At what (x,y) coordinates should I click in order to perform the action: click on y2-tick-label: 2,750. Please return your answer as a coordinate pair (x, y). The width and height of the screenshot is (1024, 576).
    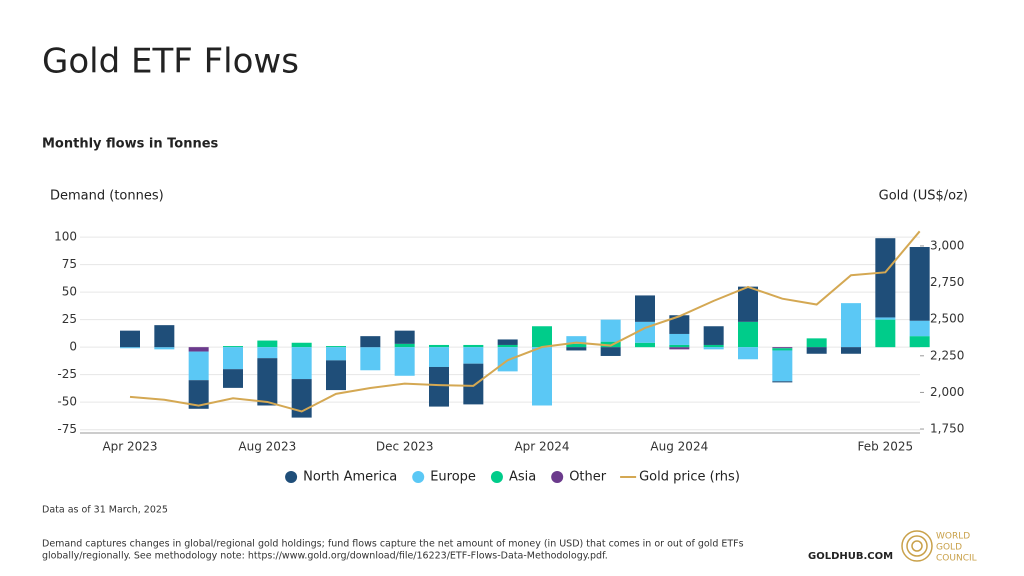
    Looking at the image, I should click on (947, 282).